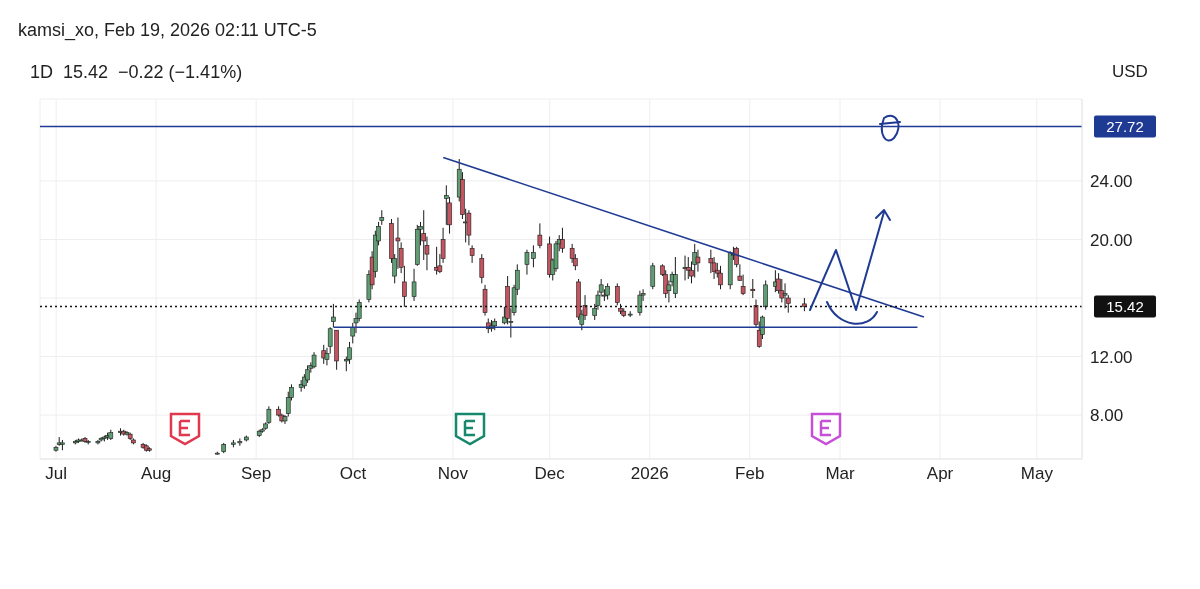 The width and height of the screenshot is (1200, 589). What do you see at coordinates (1125, 126) in the screenshot?
I see `ref-line-label: 27.72` at bounding box center [1125, 126].